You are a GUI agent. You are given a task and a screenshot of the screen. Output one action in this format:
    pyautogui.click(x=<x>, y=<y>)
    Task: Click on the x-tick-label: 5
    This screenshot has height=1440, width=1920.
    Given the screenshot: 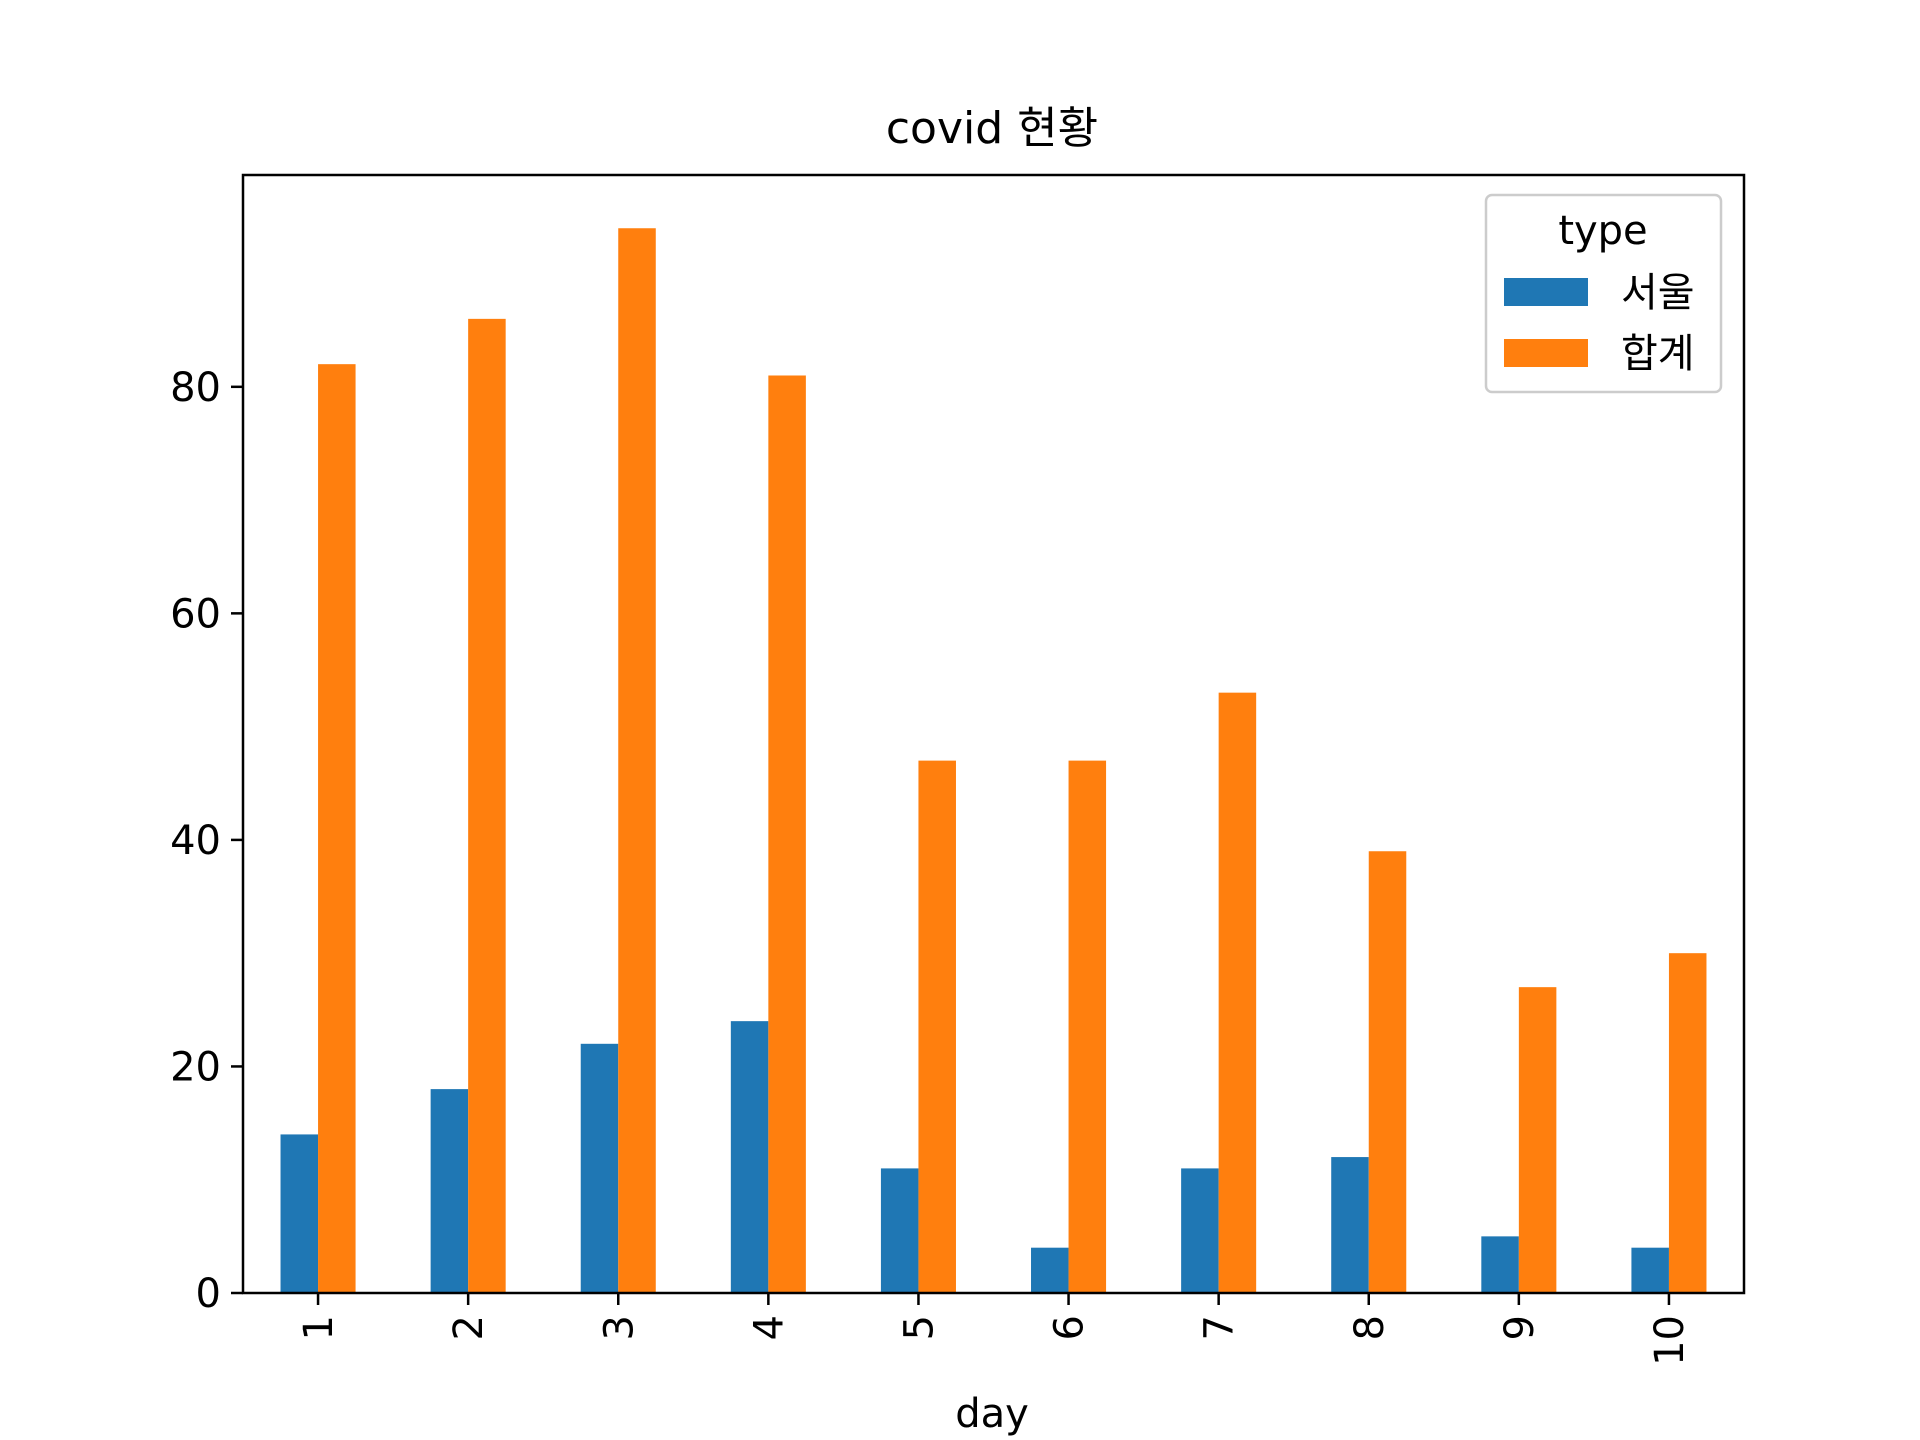 What is the action you would take?
    pyautogui.click(x=919, y=1327)
    